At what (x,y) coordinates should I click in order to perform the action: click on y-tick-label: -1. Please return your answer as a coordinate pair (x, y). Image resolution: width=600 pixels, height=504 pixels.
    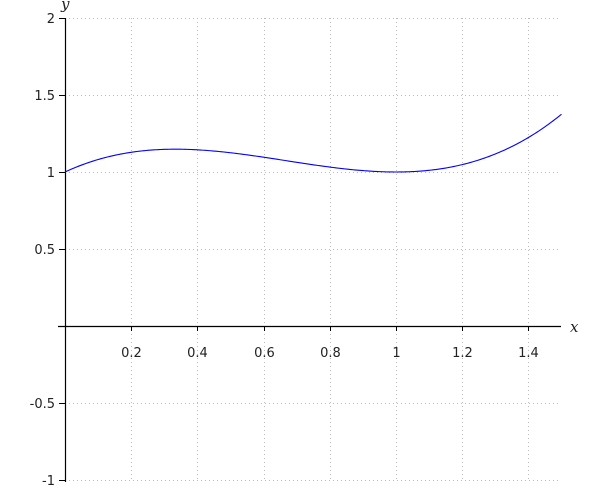
    Looking at the image, I should click on (48, 481).